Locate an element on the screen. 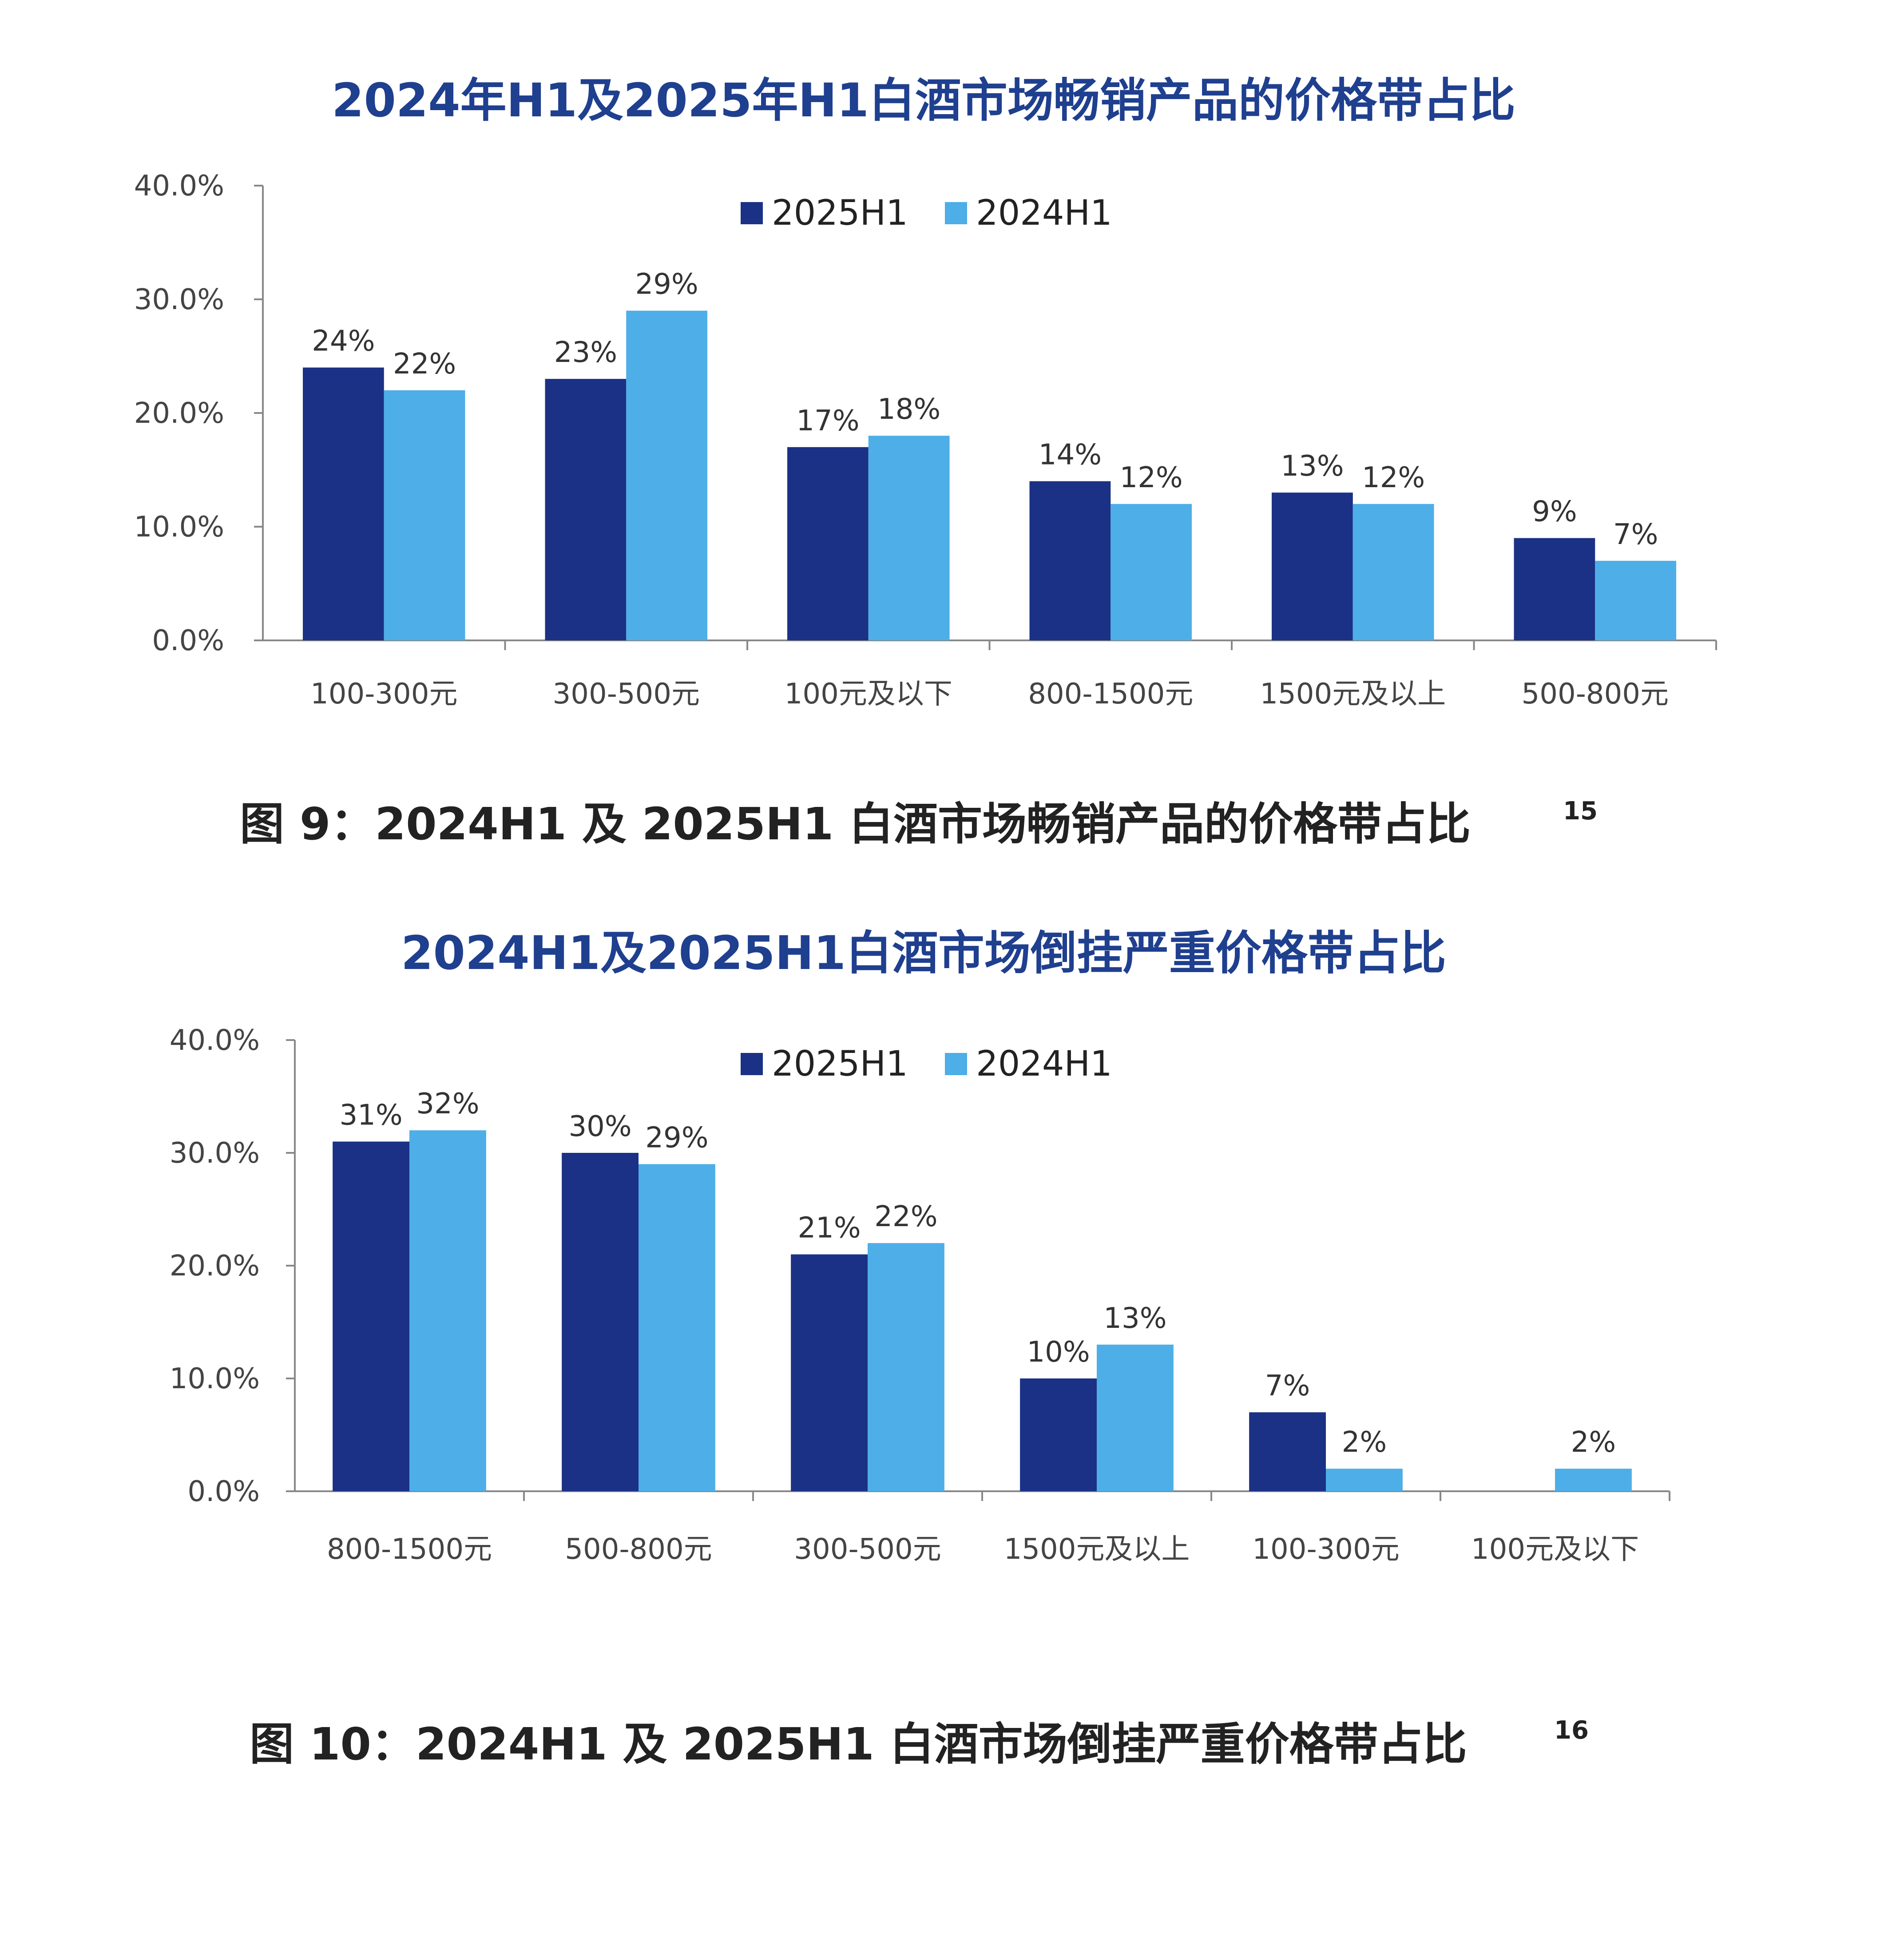 The height and width of the screenshot is (1942, 1904). data-label: 32% is located at coordinates (447, 1104).